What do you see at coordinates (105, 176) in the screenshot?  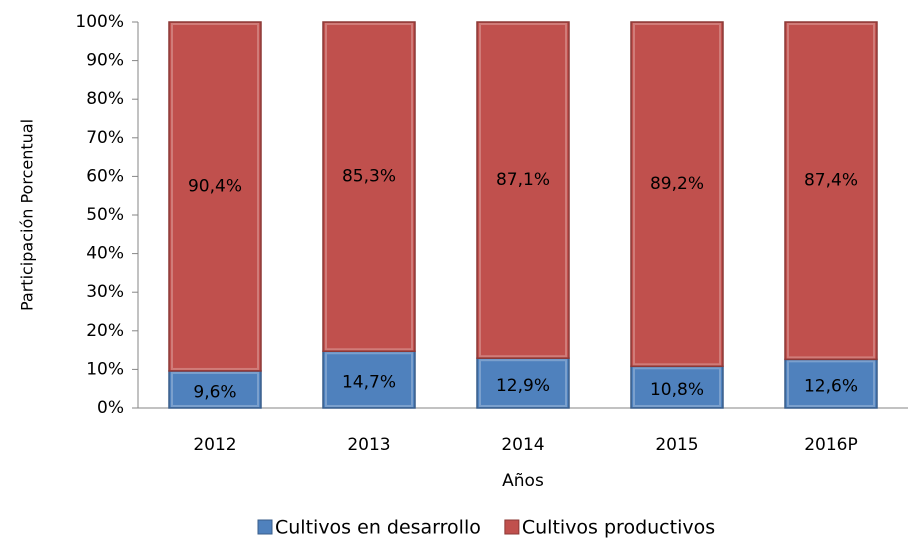 I see `y-tick-label: 60%` at bounding box center [105, 176].